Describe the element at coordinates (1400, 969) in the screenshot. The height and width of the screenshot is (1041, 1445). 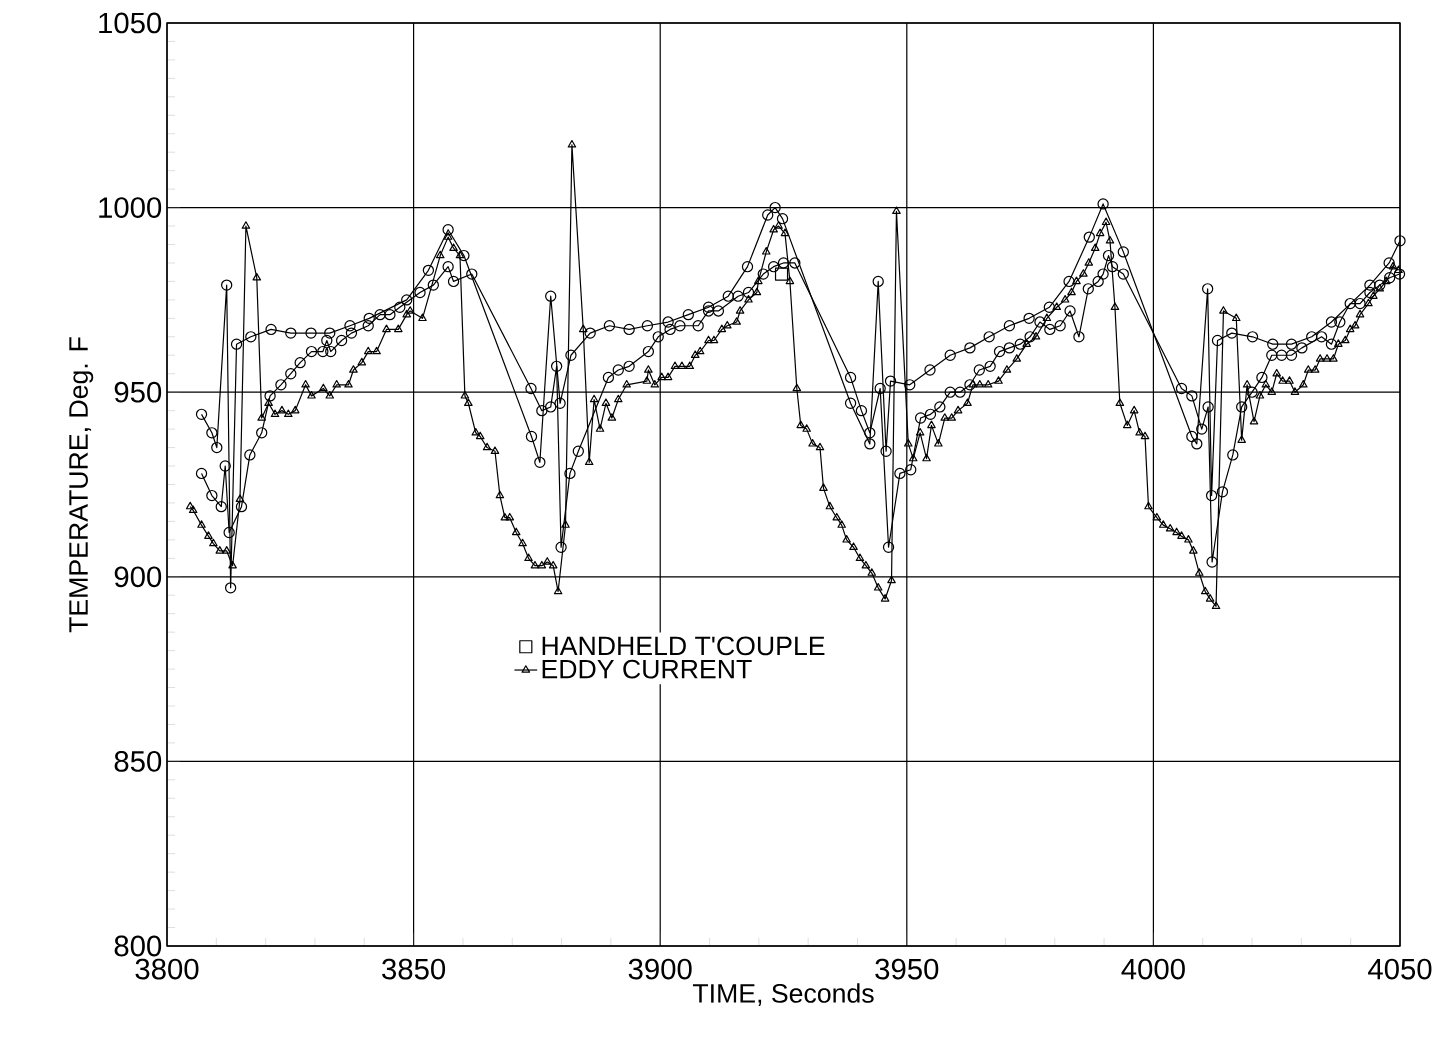
I see `x-tick-label: 4050` at that location.